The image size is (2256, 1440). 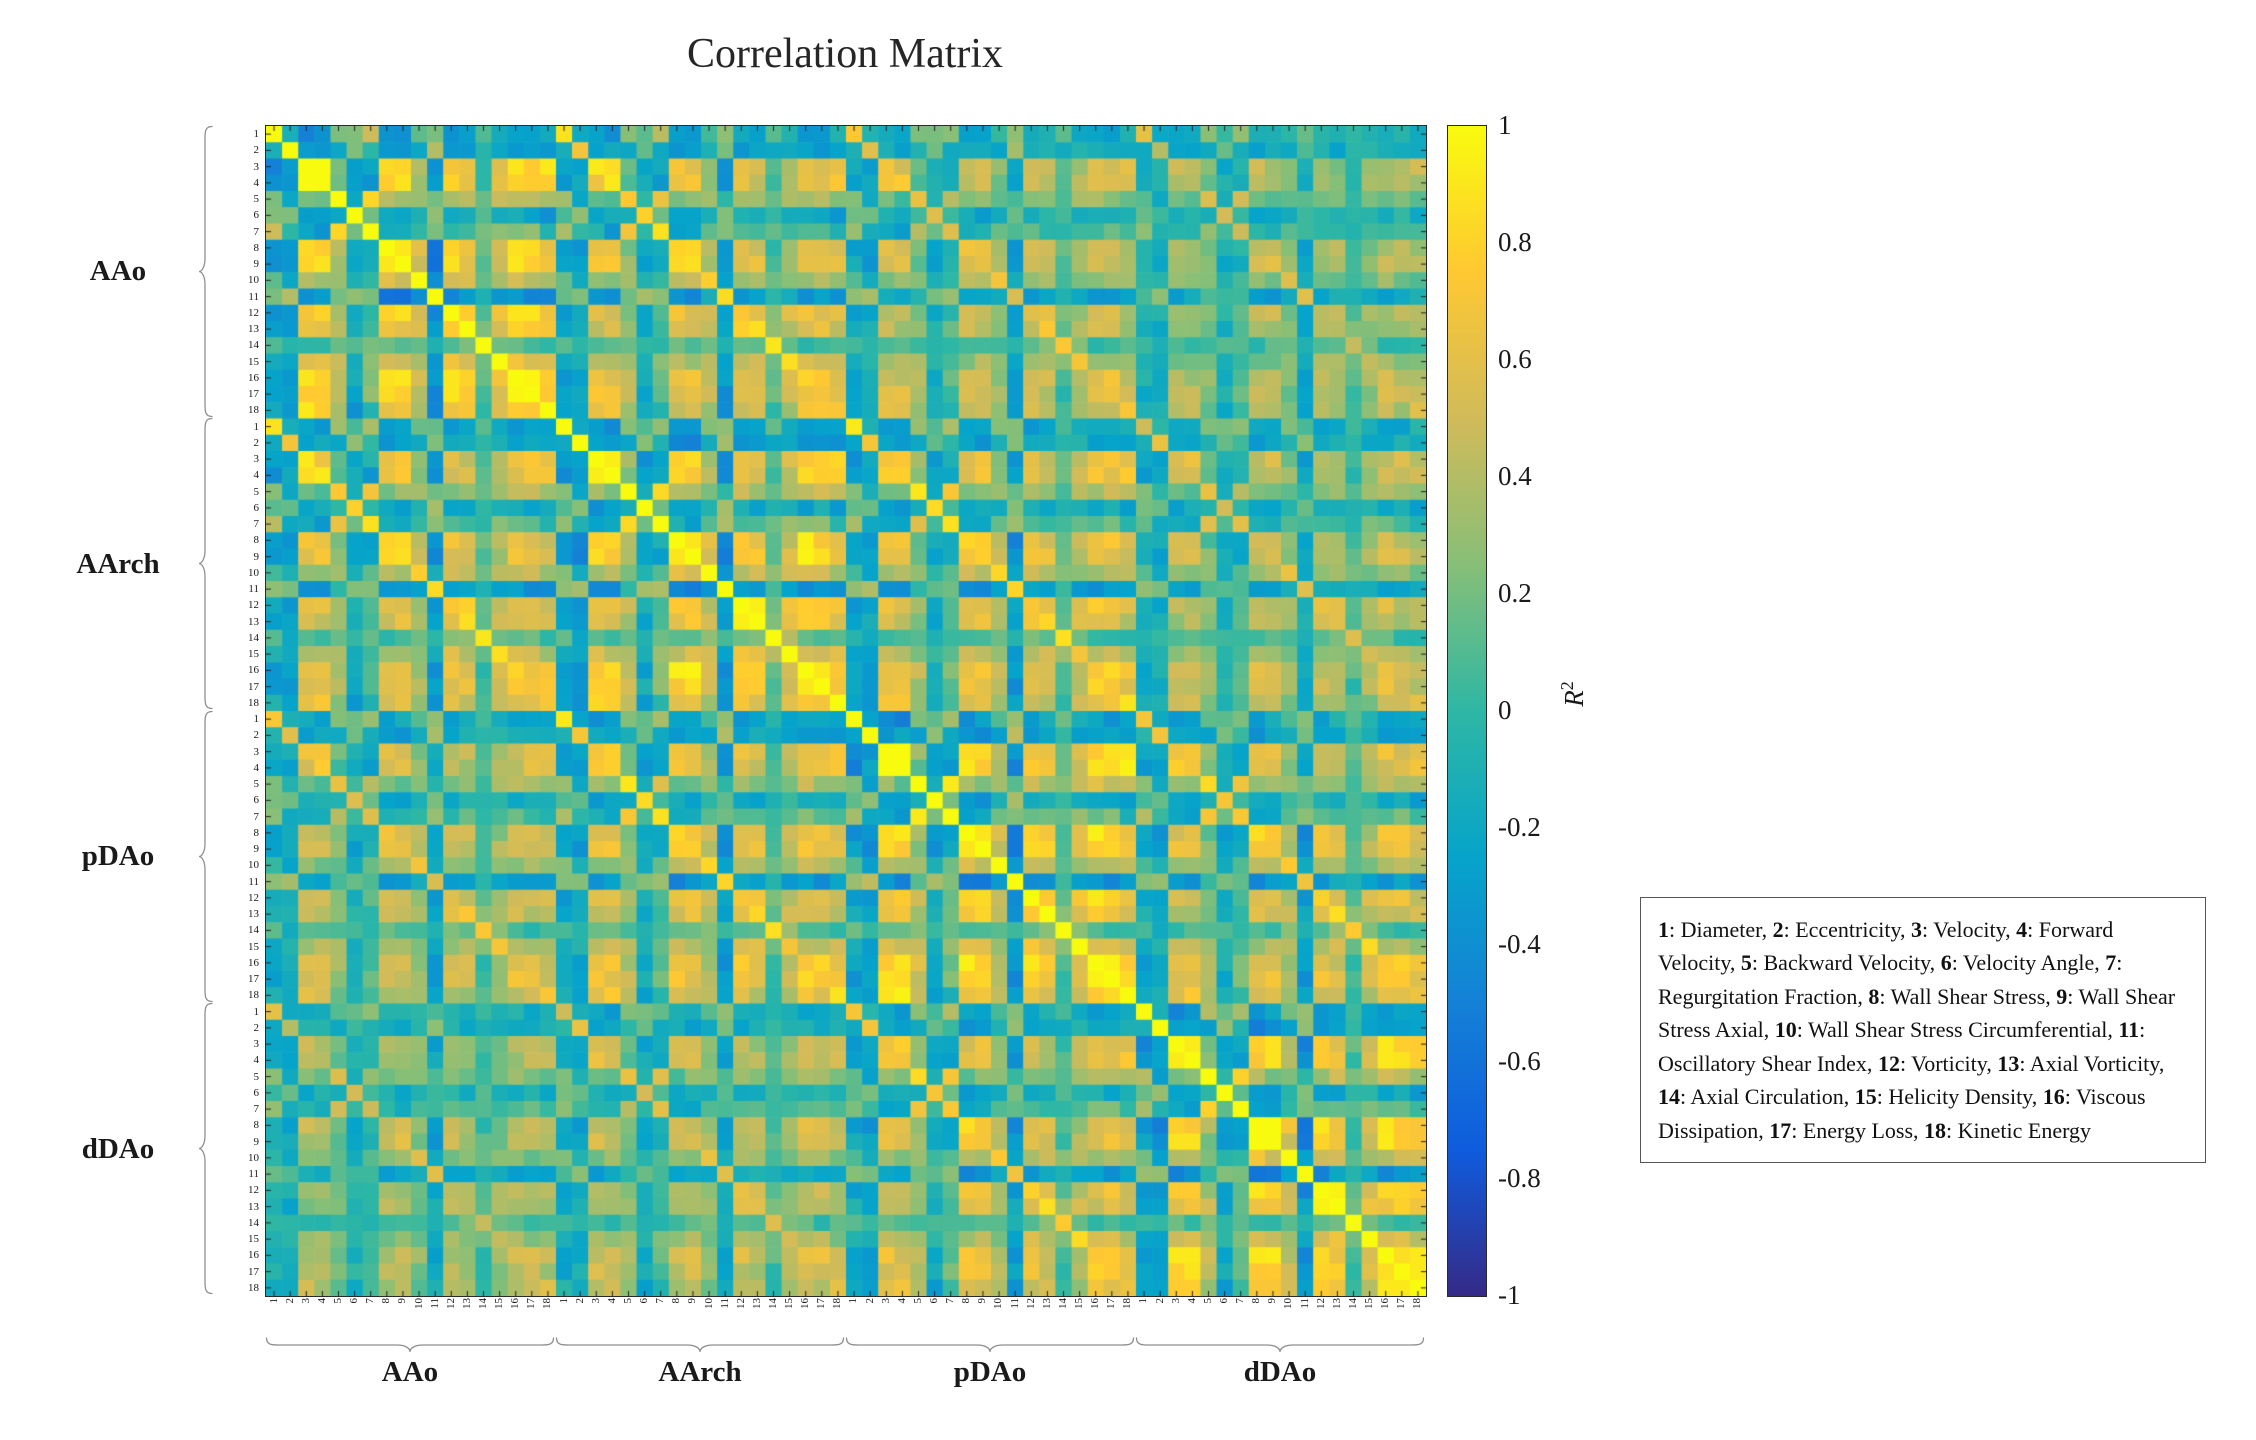 What do you see at coordinates (1280, 1345) in the screenshot?
I see `x-group-brace-ddao` at bounding box center [1280, 1345].